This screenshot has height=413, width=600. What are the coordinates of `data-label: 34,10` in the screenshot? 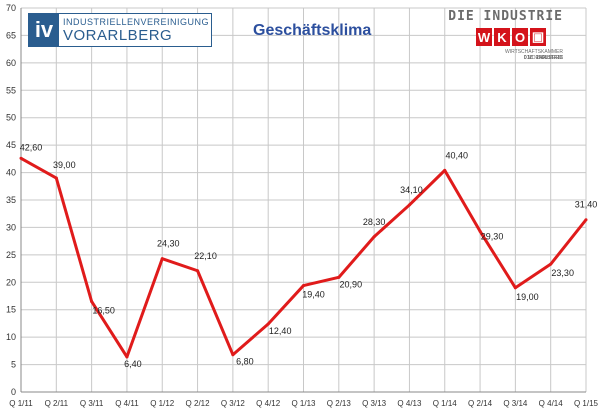 It's located at (411, 190).